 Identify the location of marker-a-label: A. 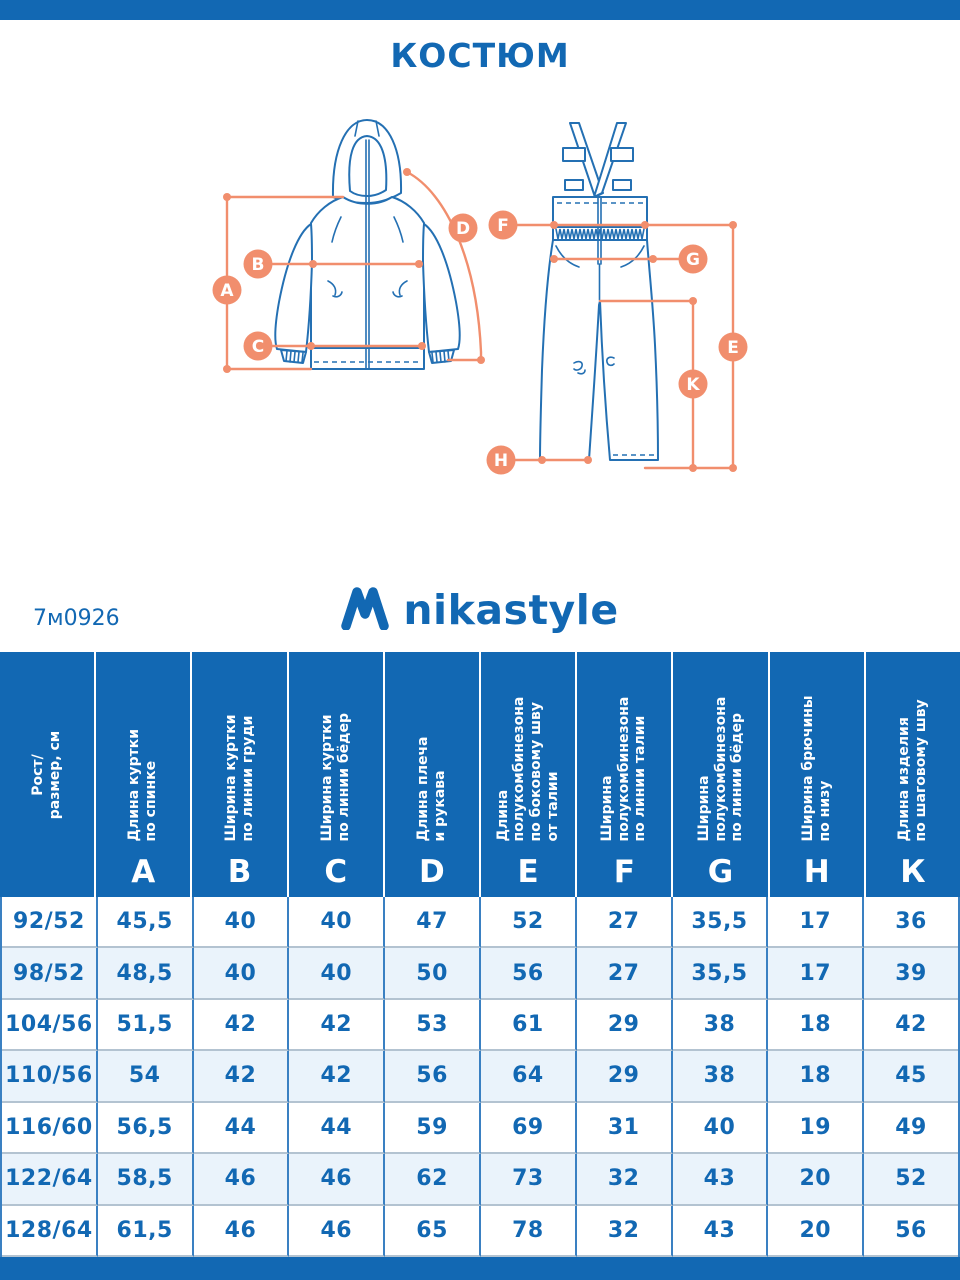
(227, 291).